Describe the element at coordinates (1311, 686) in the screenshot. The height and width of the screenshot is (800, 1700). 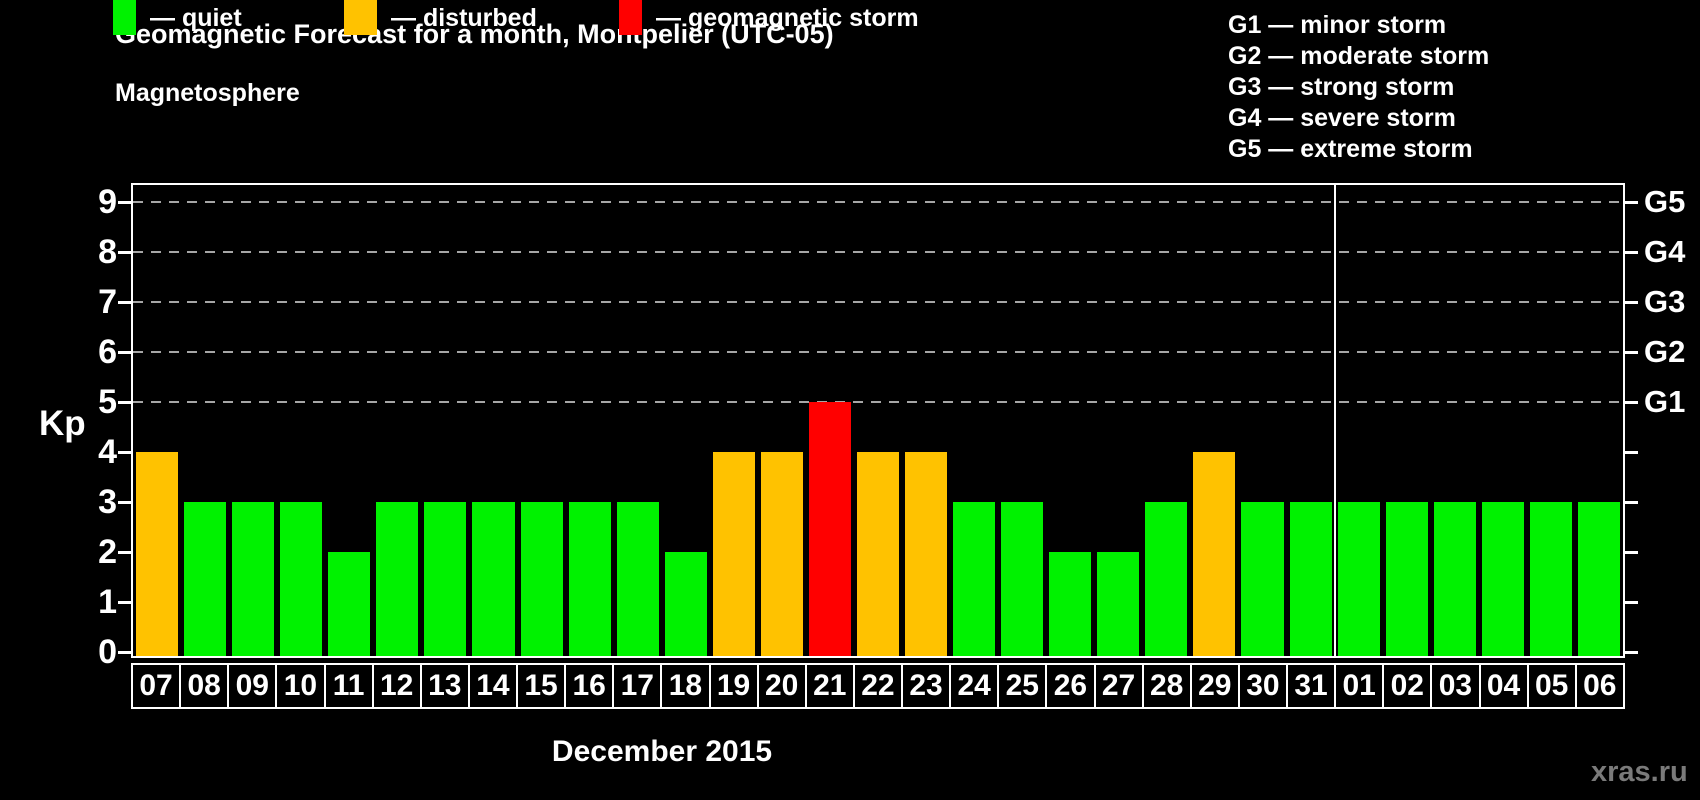
I see `day-label-31: 31` at that location.